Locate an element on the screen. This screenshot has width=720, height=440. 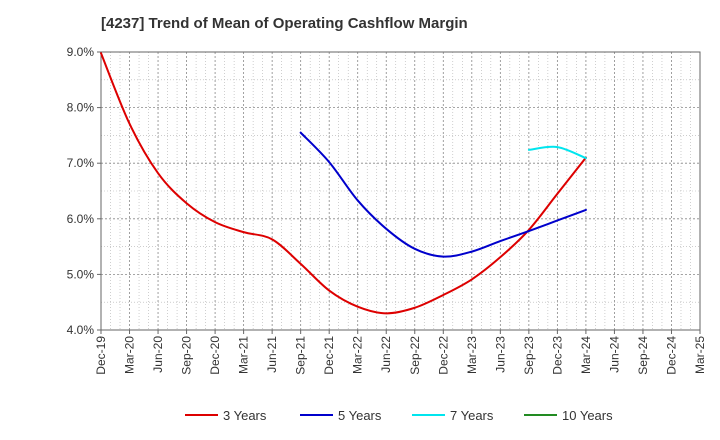
x-tick-label: Jun-24 is located at coordinates (614, 354).